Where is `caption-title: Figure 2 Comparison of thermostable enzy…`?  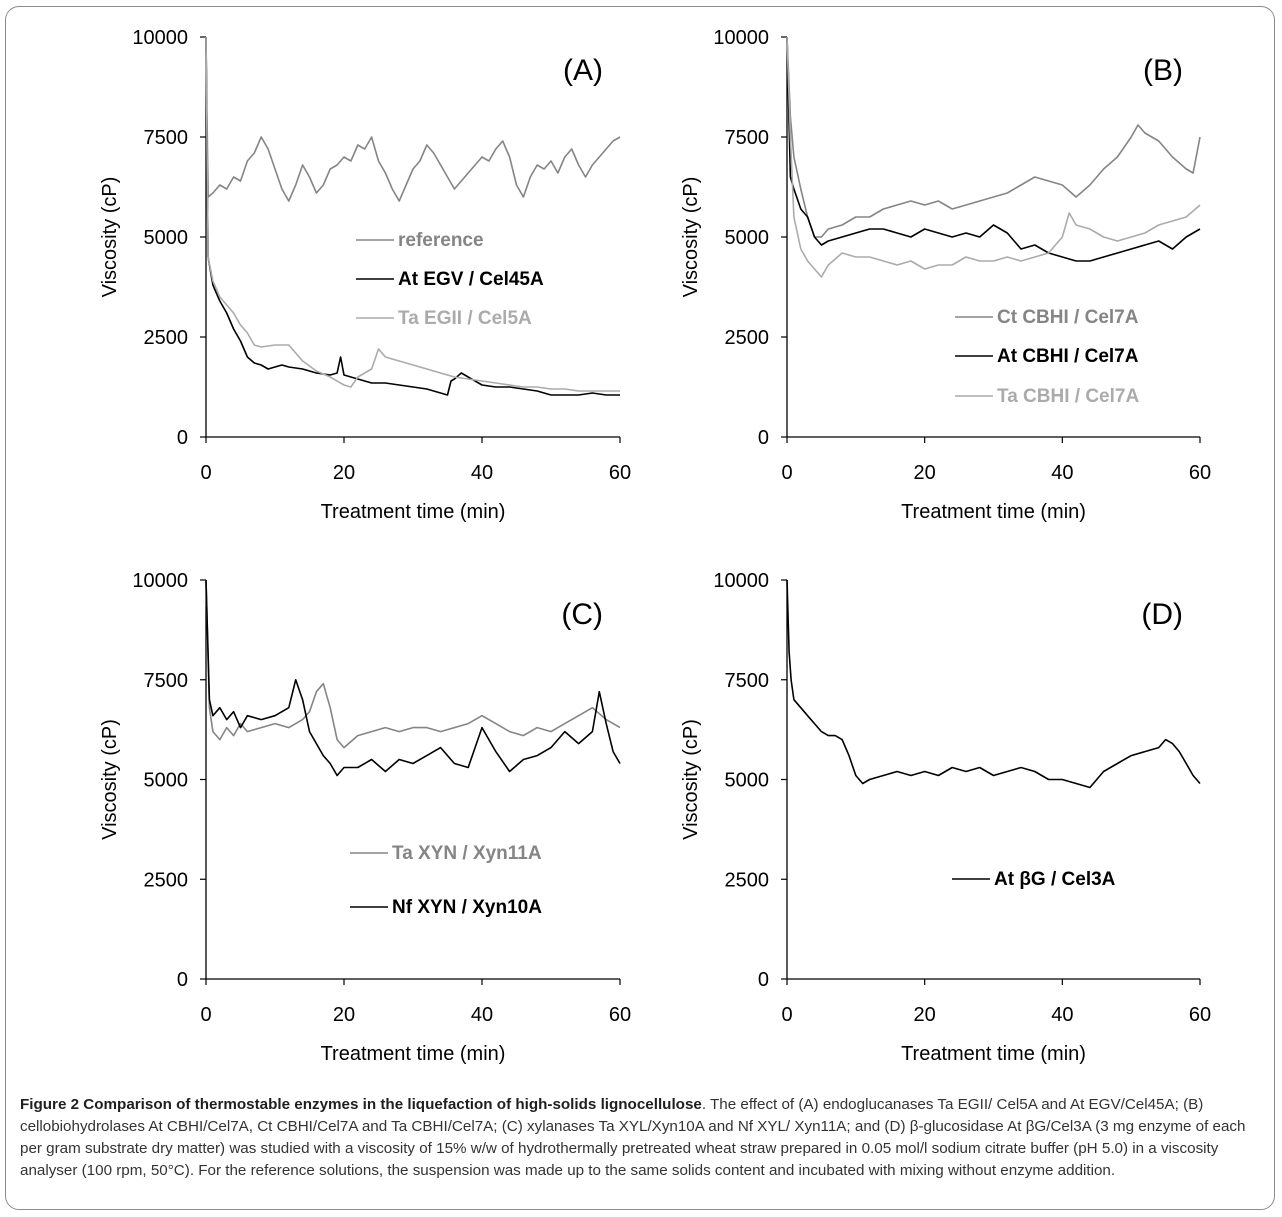
caption-title: Figure 2 Comparison of thermostable enzy… is located at coordinates (361, 1104).